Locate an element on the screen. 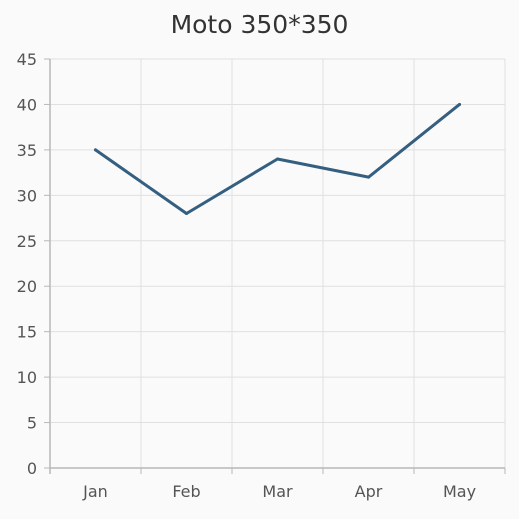  x-tick-label: Apr is located at coordinates (369, 491).